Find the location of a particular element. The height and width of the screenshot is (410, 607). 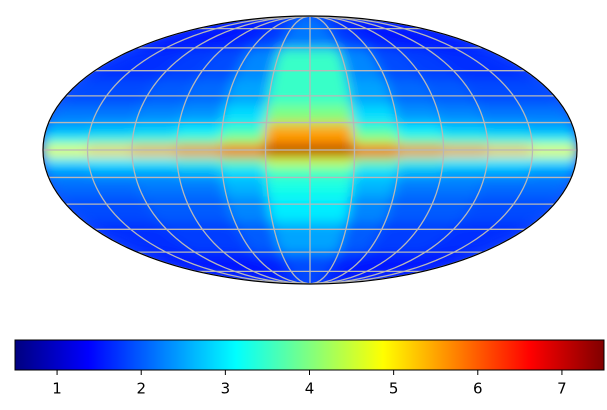

colorbar-tick-label: 5 is located at coordinates (394, 389).